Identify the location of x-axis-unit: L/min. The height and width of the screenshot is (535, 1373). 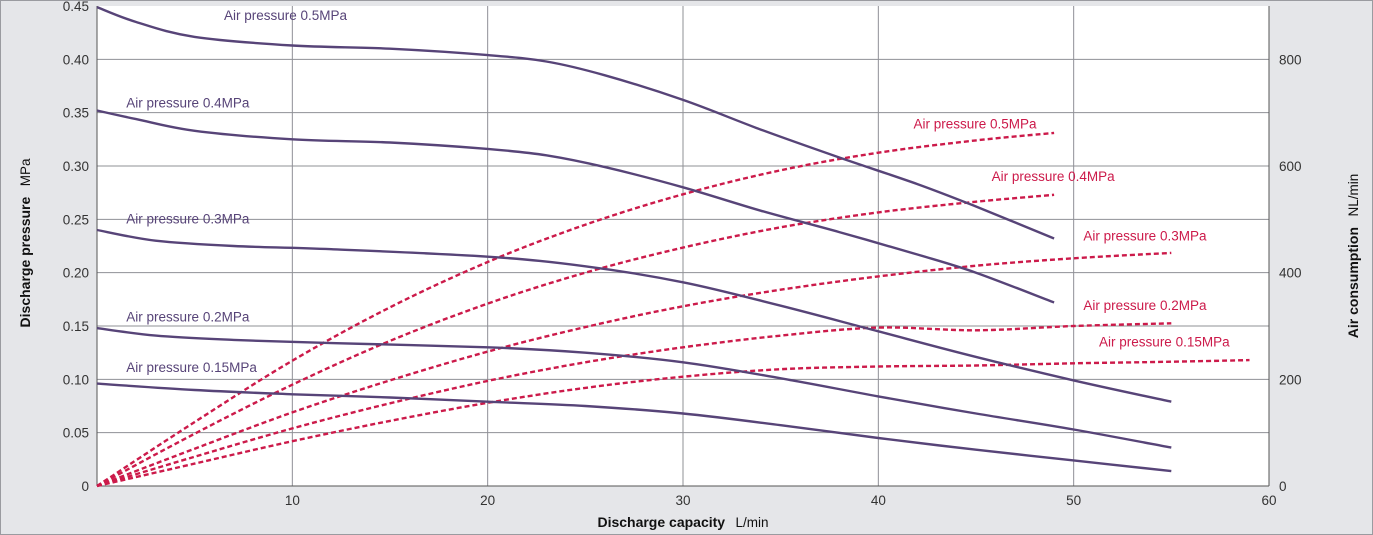
(752, 522).